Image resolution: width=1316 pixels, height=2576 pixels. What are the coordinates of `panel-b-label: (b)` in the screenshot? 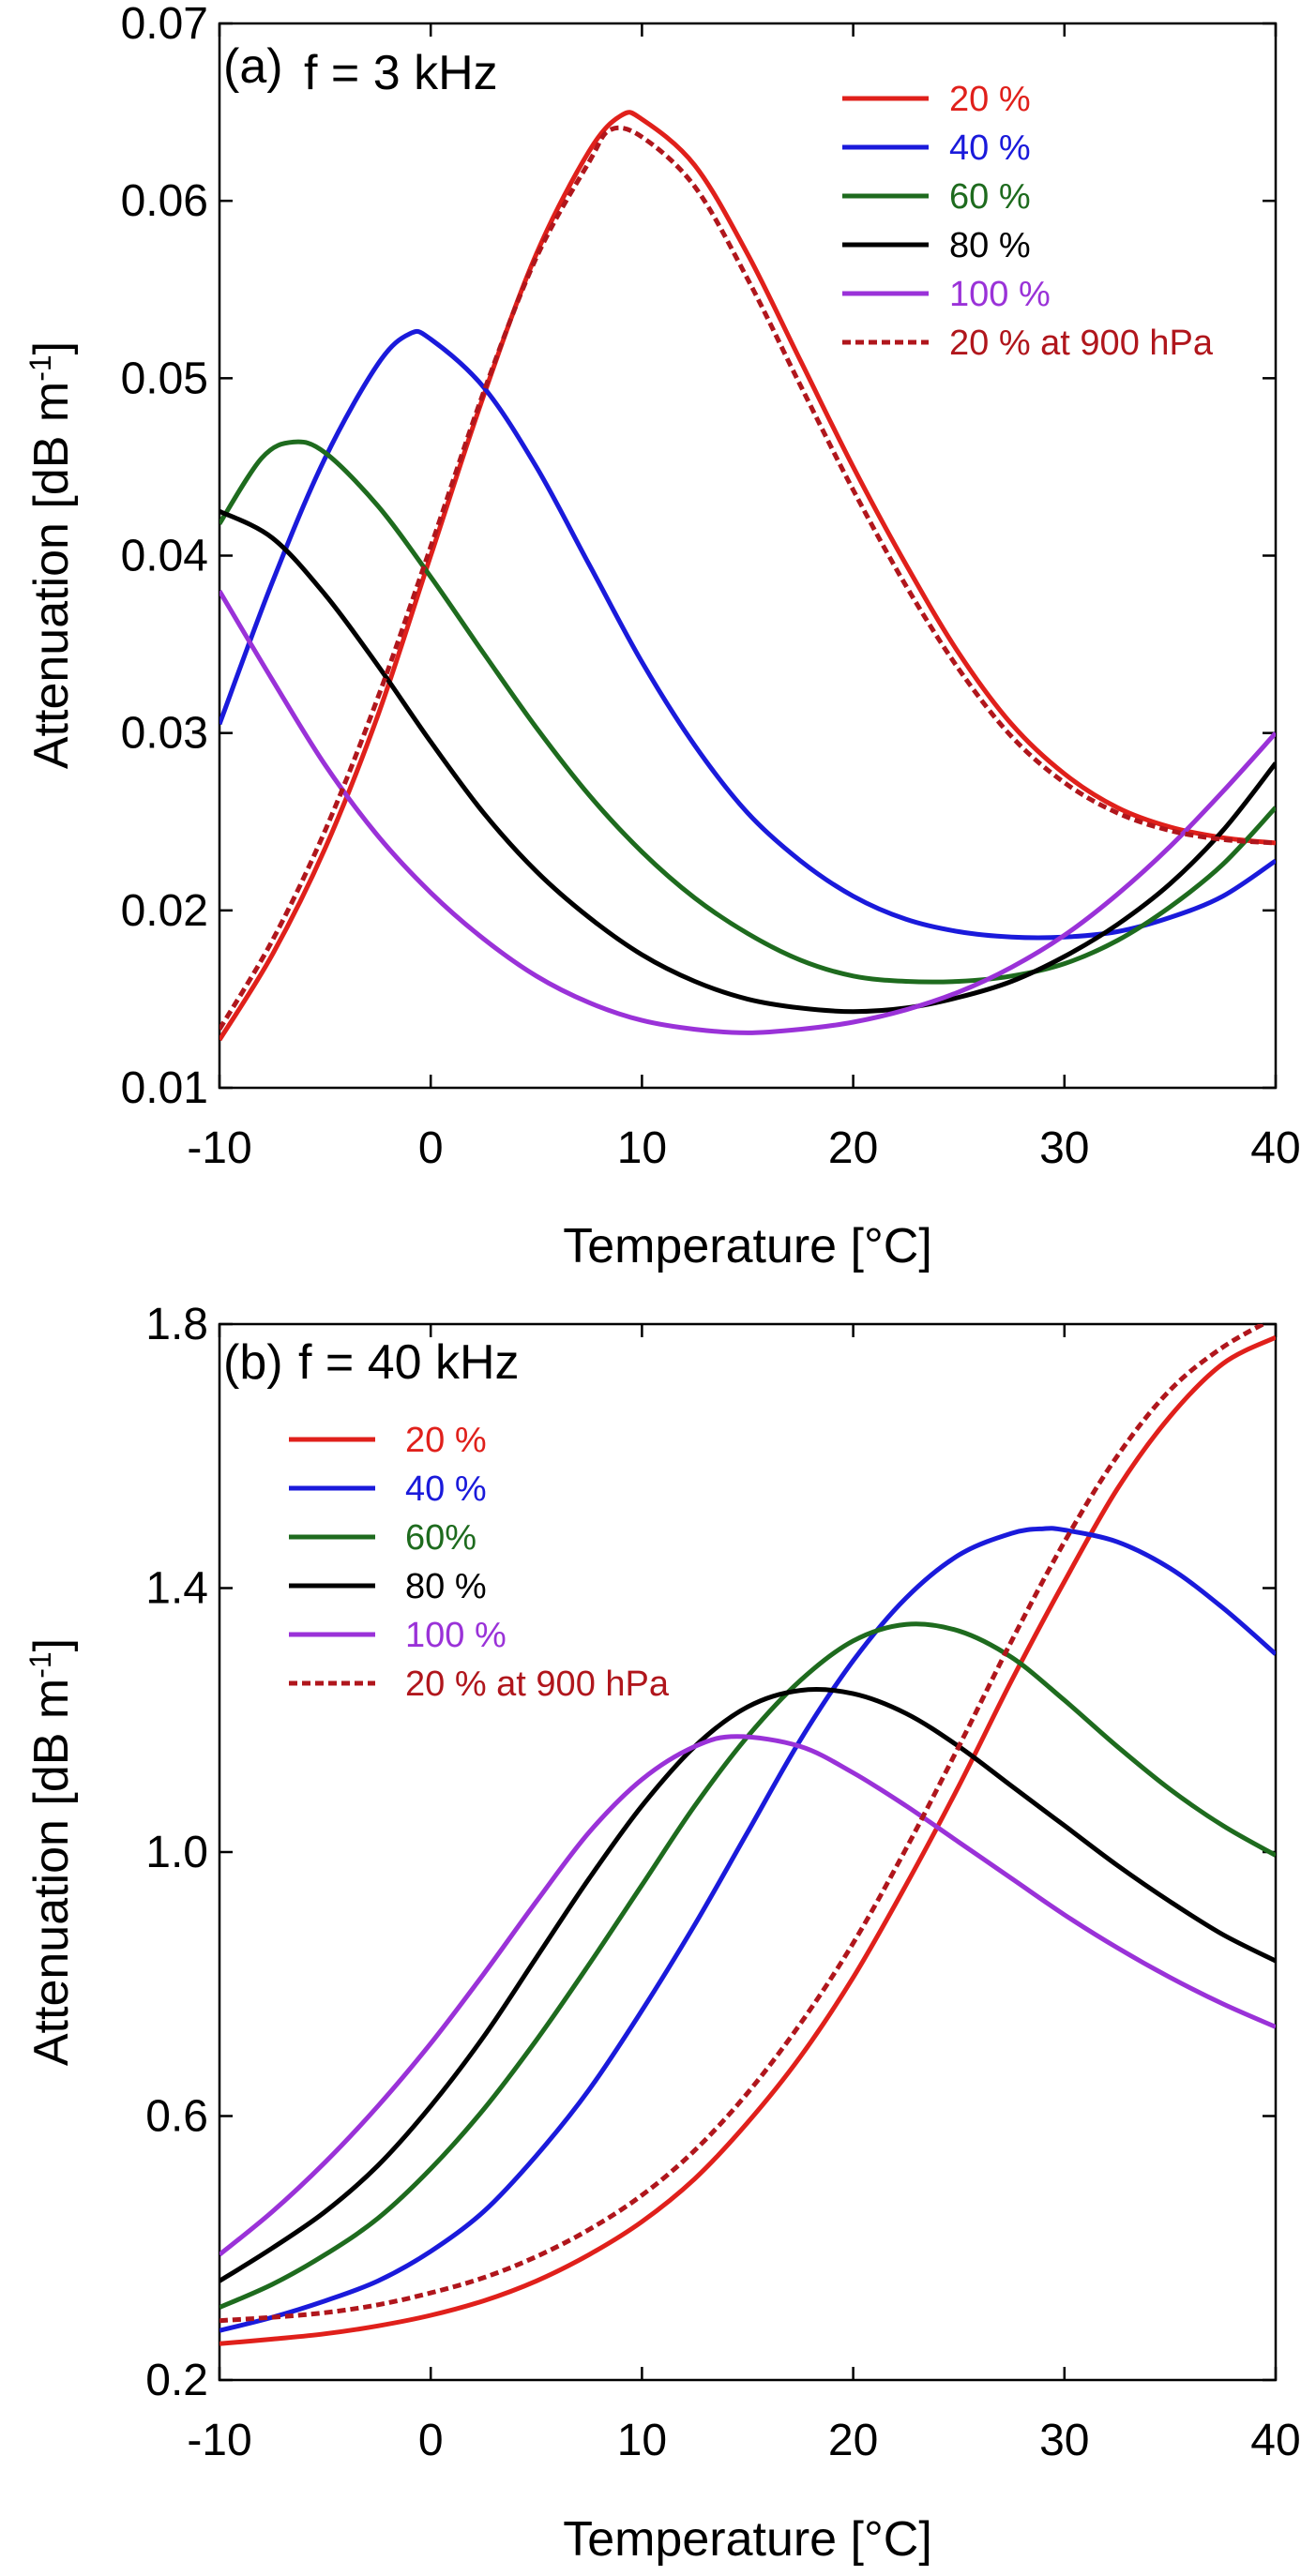 It's located at (253, 1362).